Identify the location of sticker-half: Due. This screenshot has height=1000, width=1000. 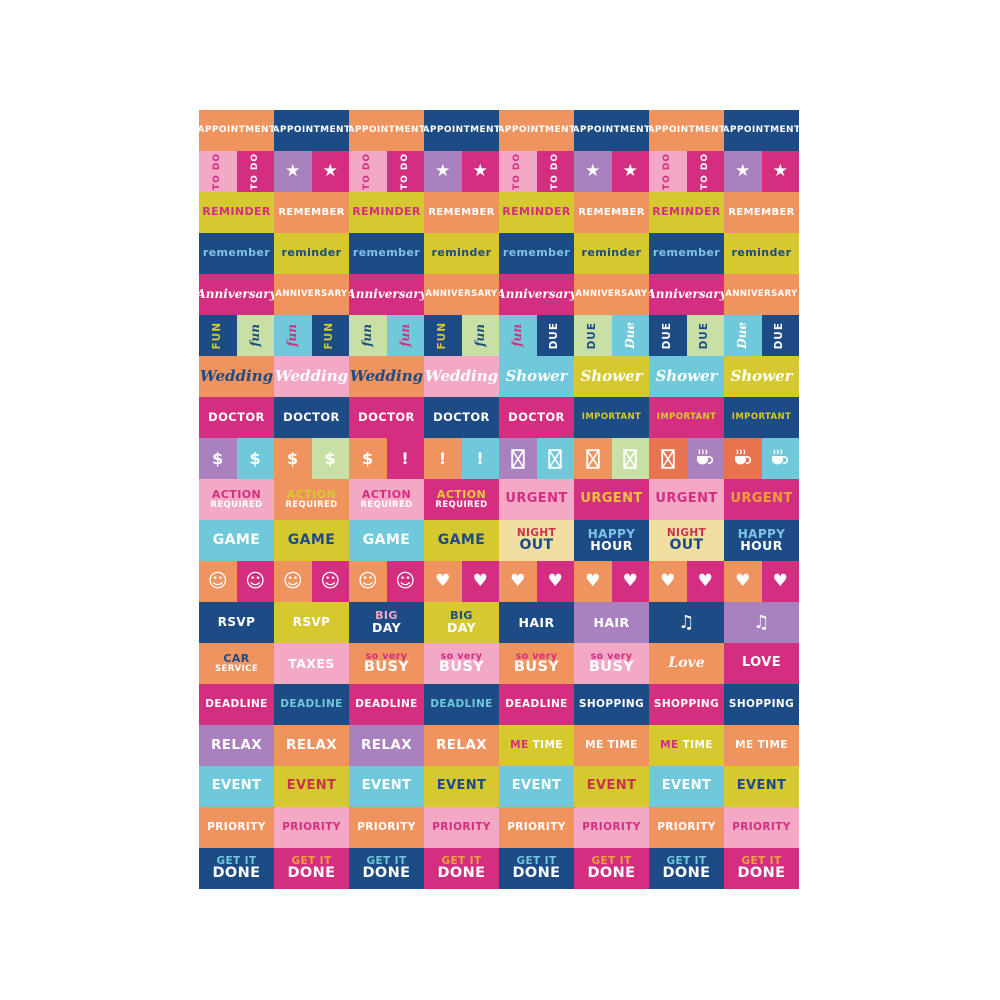
(743, 335).